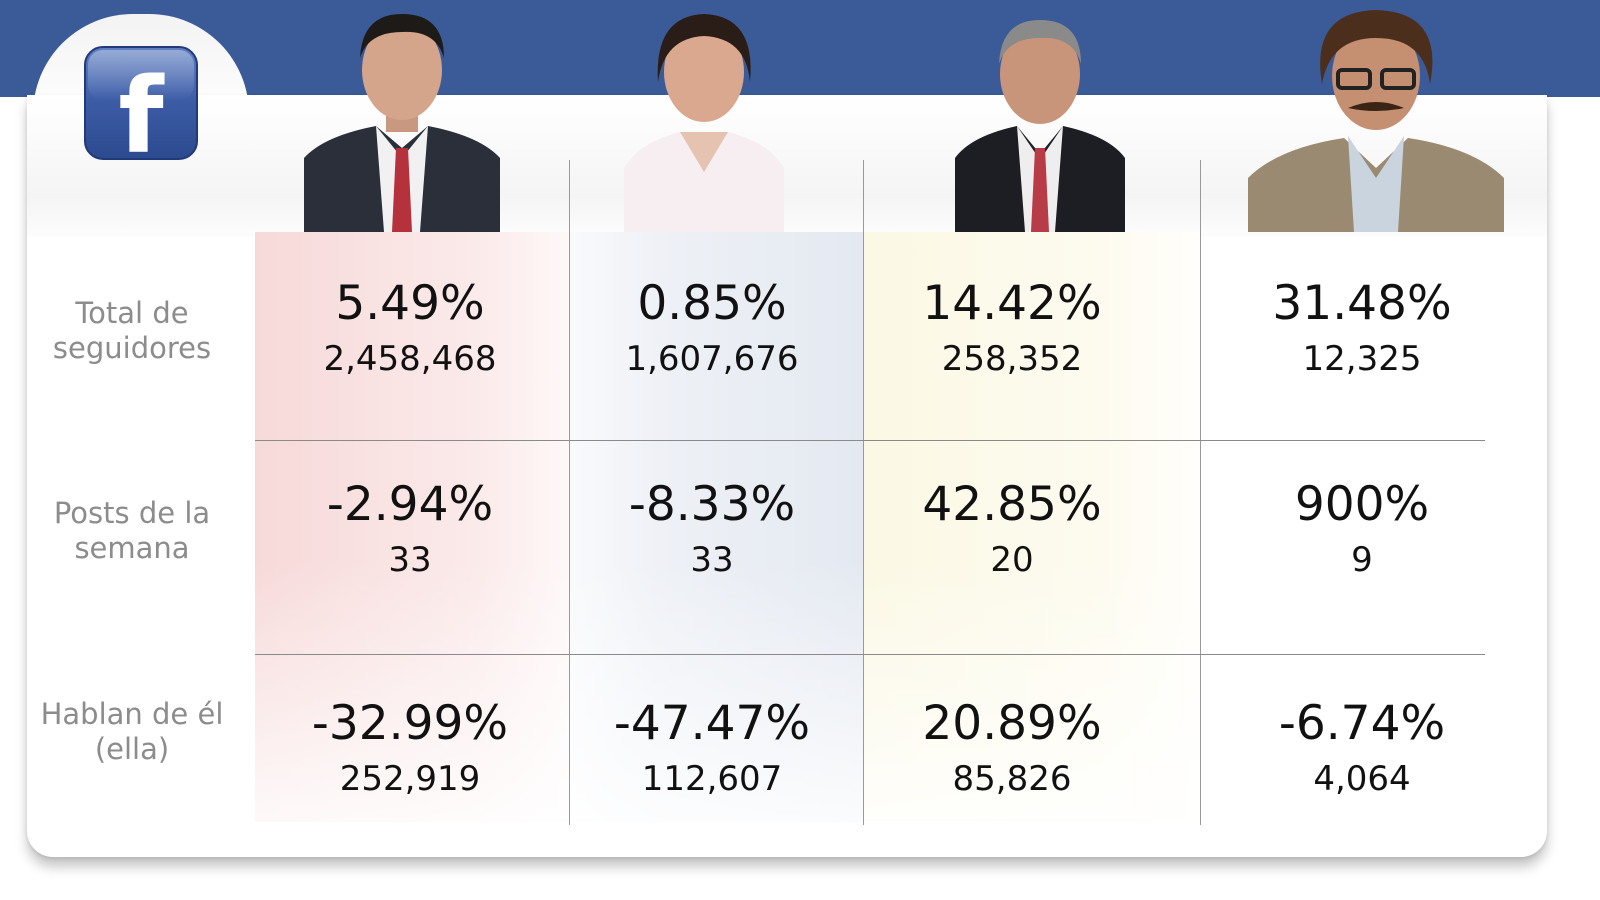 The width and height of the screenshot is (1600, 900). I want to click on facebook-logo-icon: f, so click(141, 103).